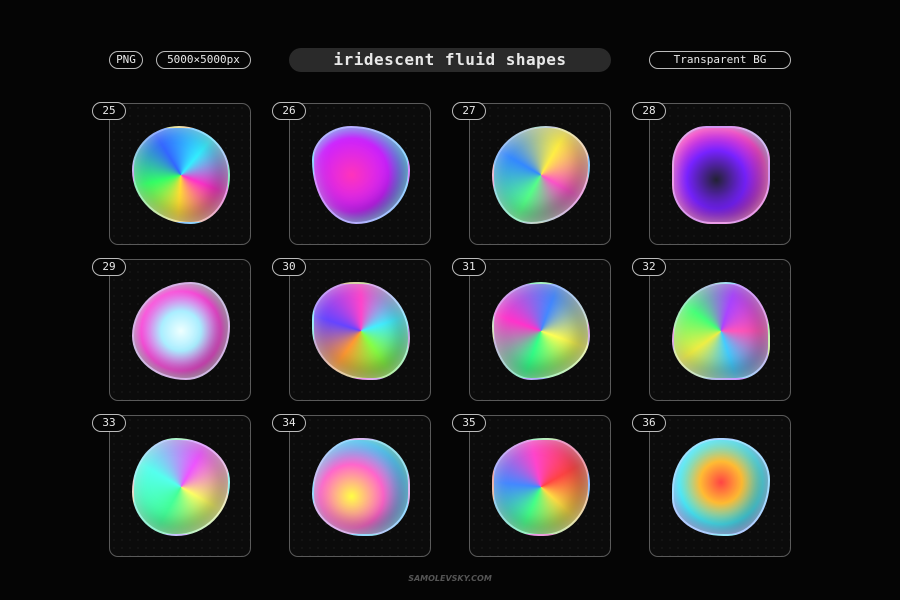  I want to click on card-number-badge: 36, so click(649, 423).